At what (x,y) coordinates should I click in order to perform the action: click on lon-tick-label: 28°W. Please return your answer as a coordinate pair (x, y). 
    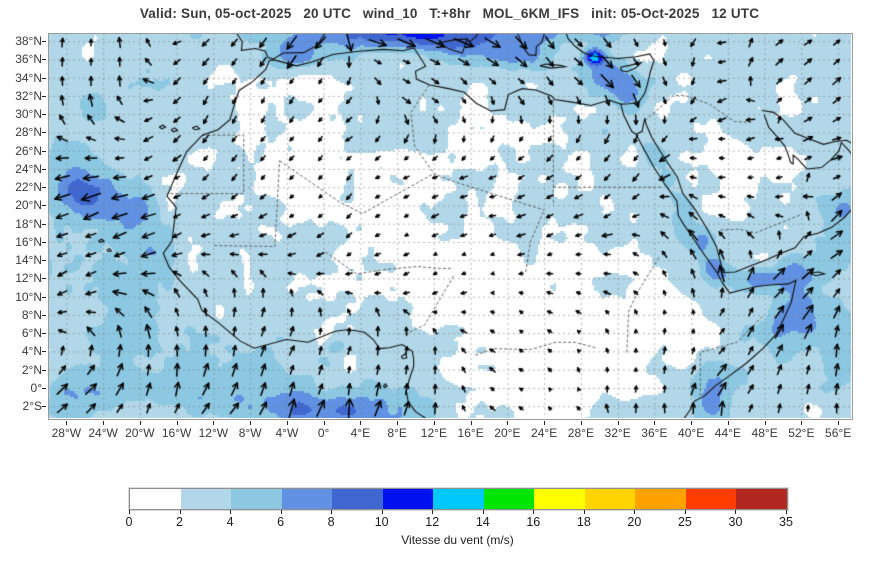
    Looking at the image, I should click on (66, 433).